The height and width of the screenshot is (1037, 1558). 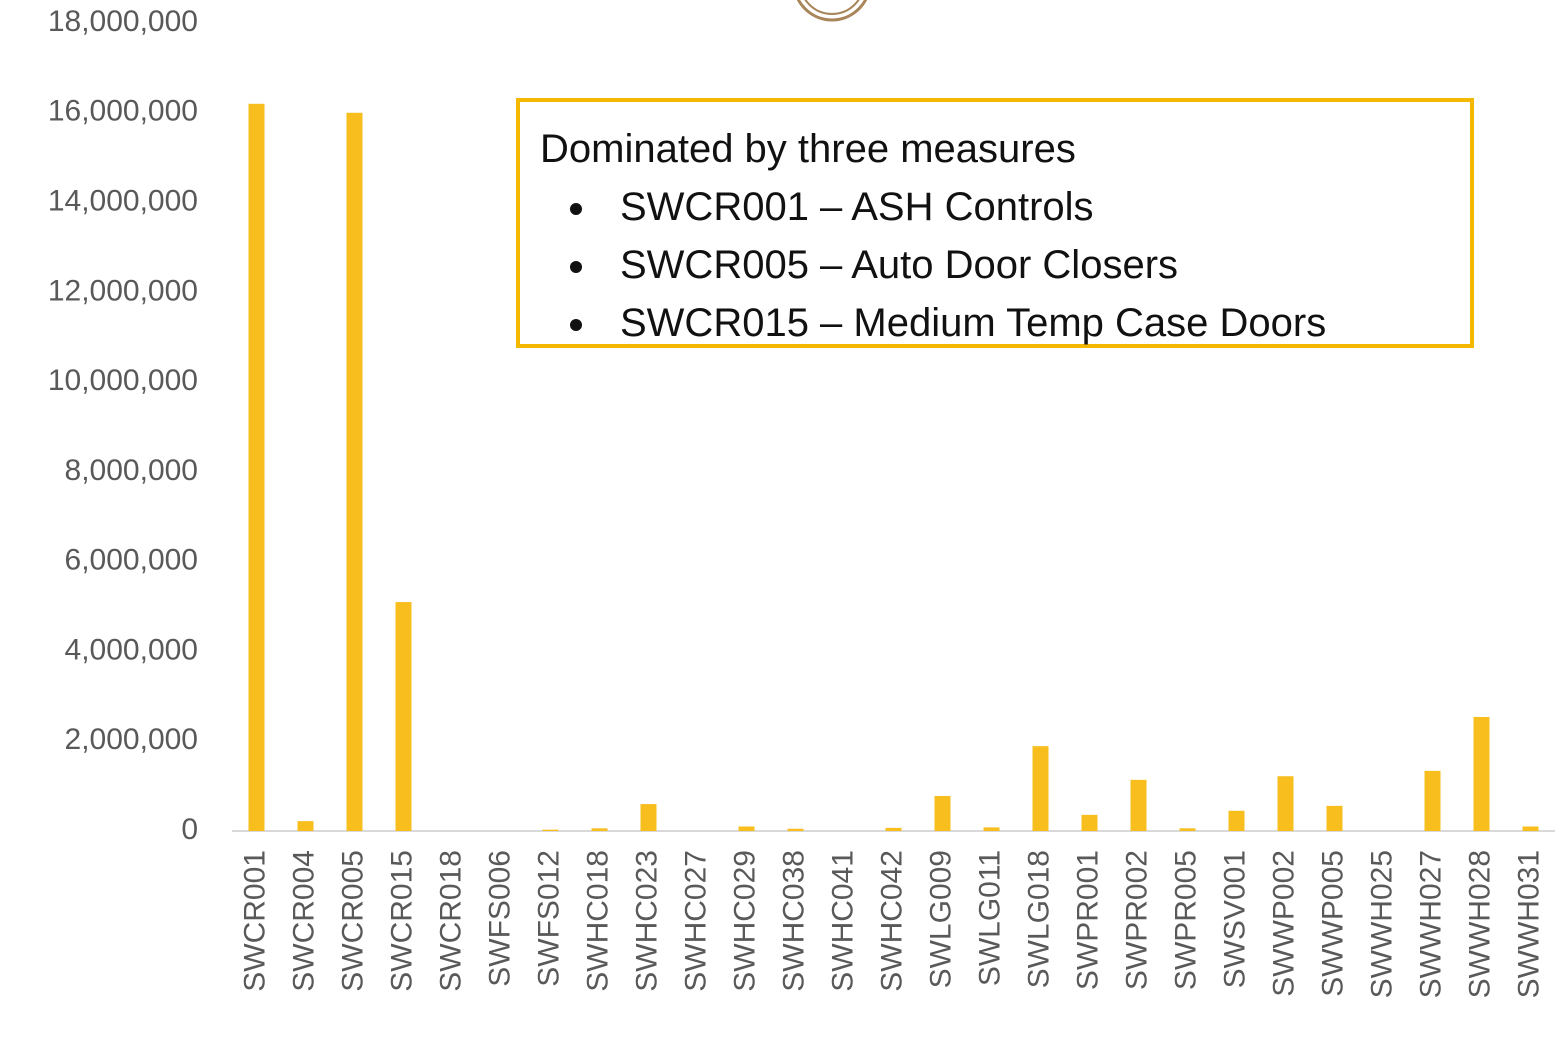 What do you see at coordinates (1025, 323) in the screenshot?
I see `annotation-item: SWCR015 – Medium Temp Case Doors` at bounding box center [1025, 323].